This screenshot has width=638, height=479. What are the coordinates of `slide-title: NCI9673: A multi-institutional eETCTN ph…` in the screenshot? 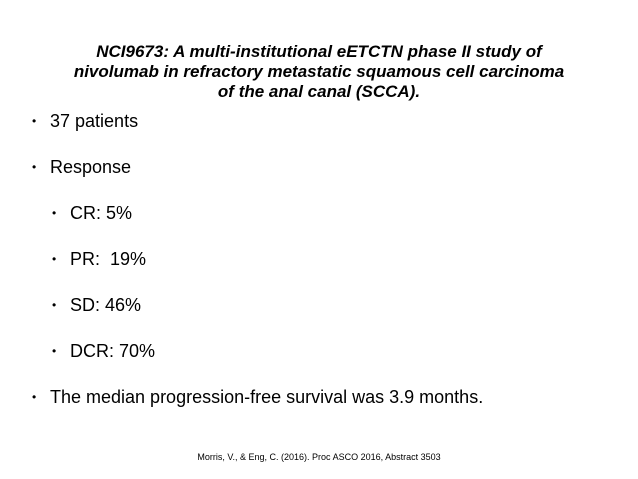 It's located at (319, 72).